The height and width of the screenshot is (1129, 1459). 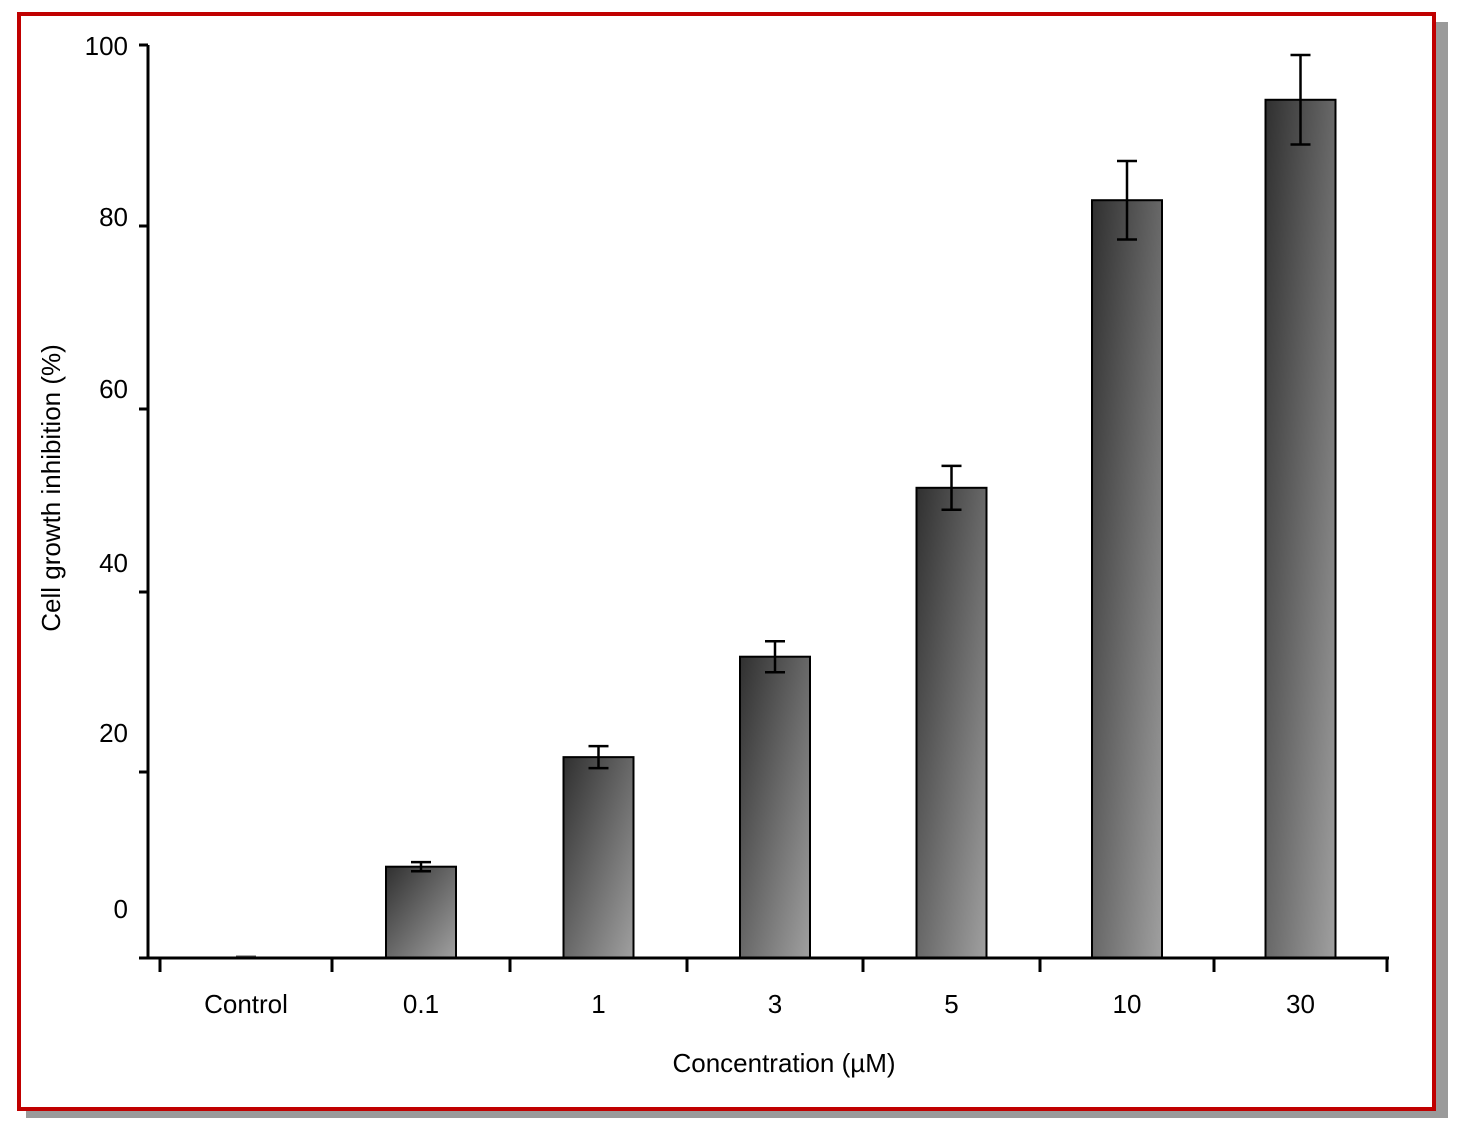 What do you see at coordinates (106, 46) in the screenshot?
I see `y-tick-label: 100` at bounding box center [106, 46].